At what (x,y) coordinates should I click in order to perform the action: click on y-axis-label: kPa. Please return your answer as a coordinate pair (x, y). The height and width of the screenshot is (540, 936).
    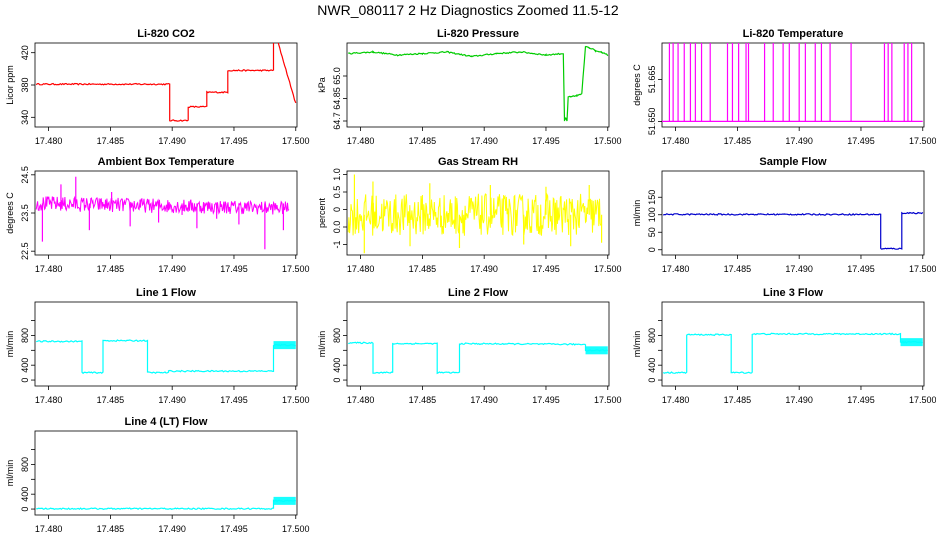
    Looking at the image, I should click on (322, 85).